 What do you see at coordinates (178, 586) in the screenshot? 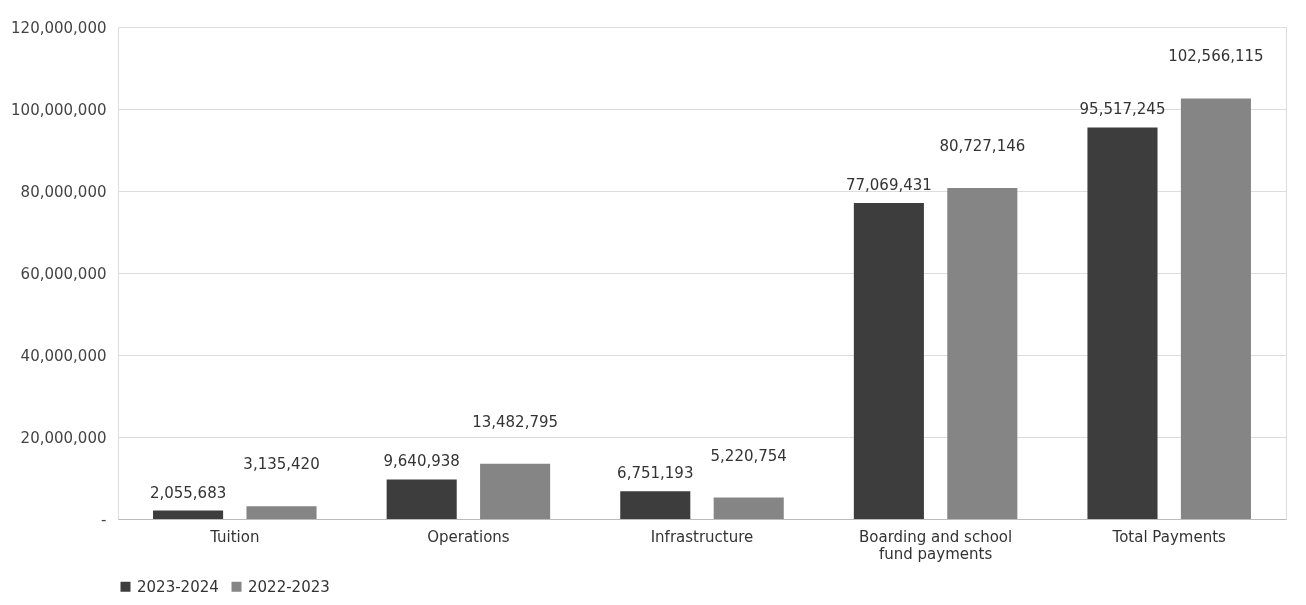
I see `legend-label: 2023-2024` at bounding box center [178, 586].